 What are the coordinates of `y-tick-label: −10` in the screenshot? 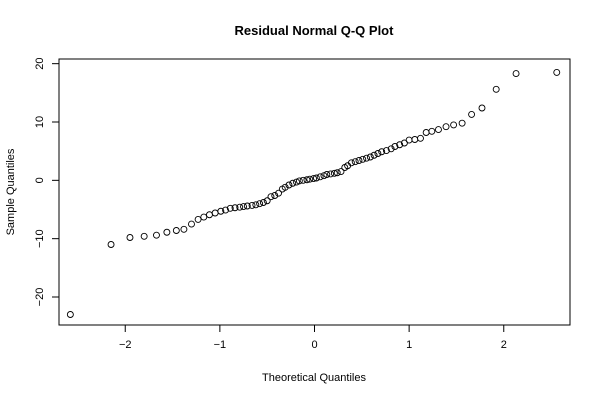 It's located at (40, 238).